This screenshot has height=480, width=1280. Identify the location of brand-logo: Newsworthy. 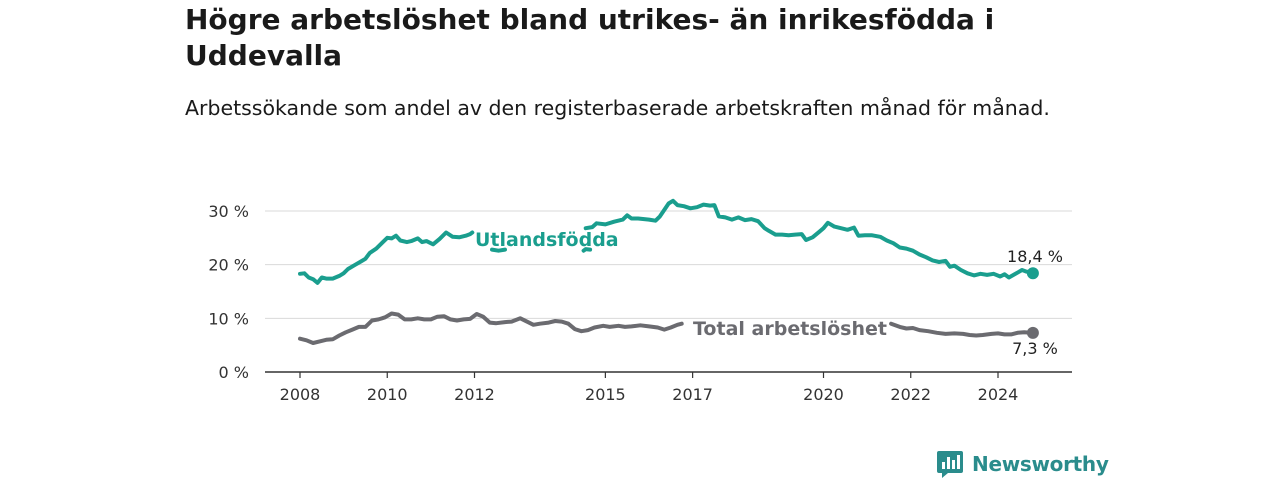
(1022, 464).